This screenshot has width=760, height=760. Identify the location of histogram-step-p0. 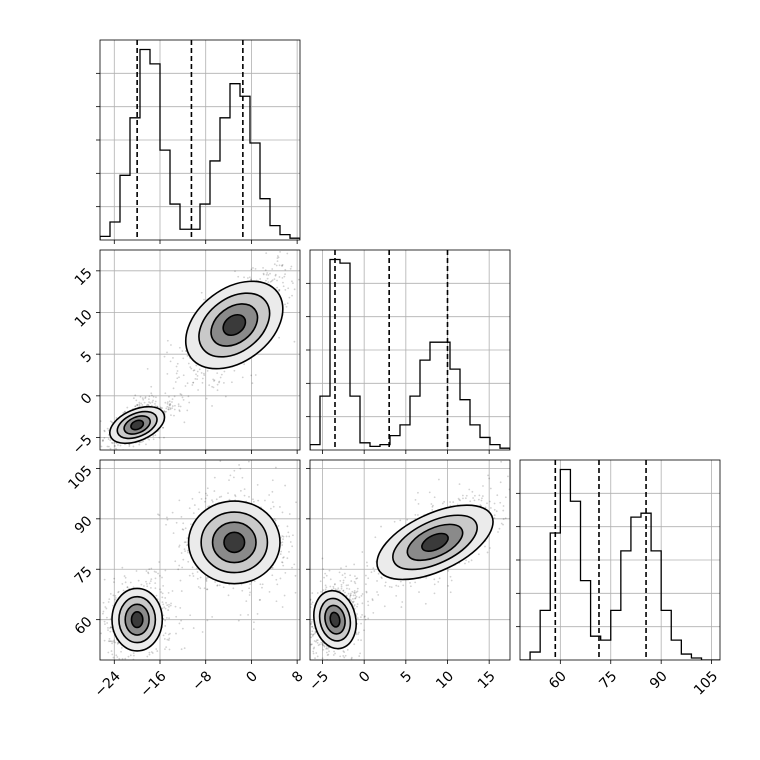
(200, 144).